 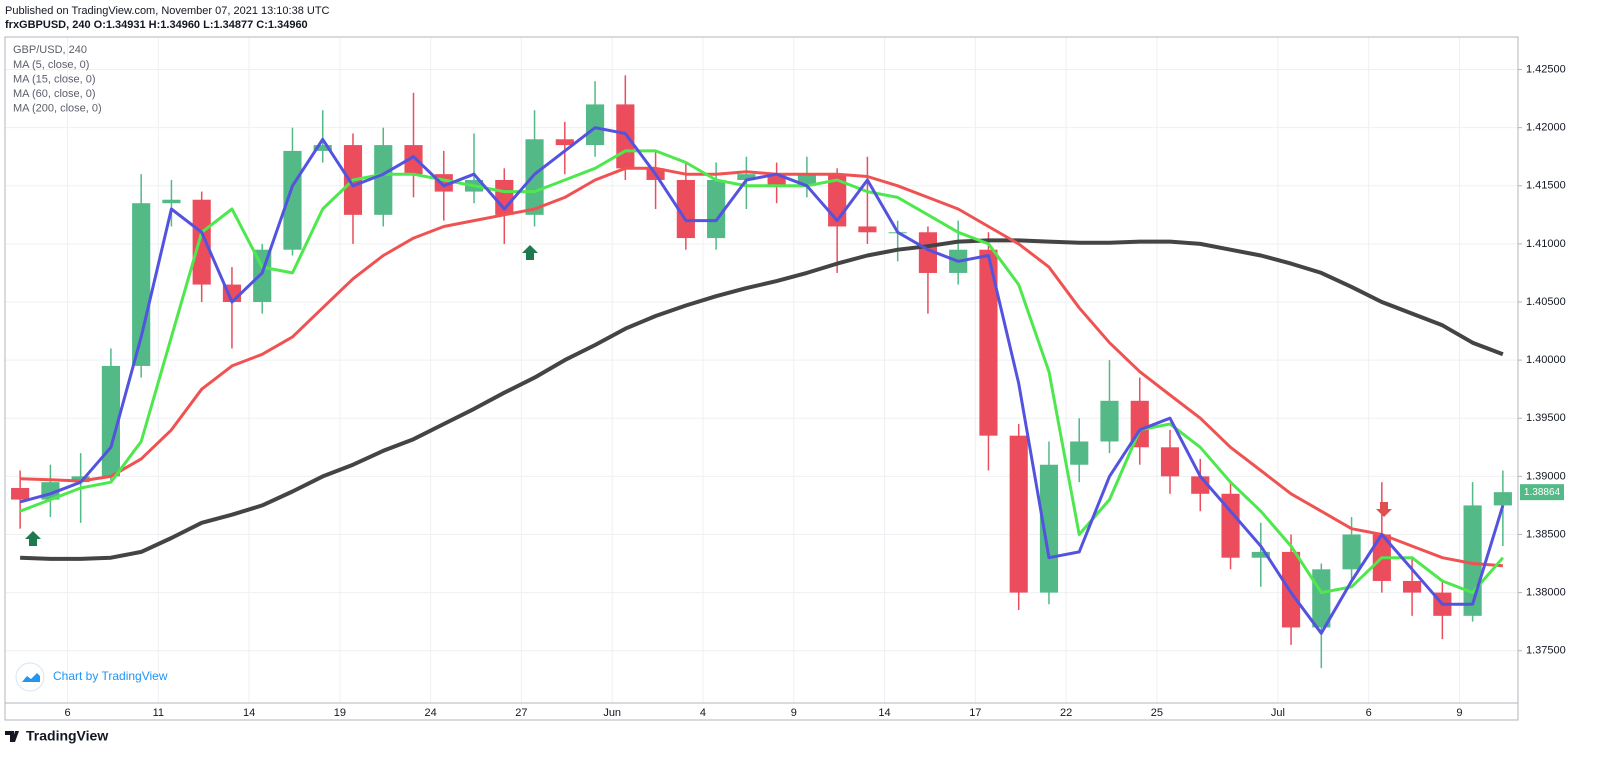 I want to click on x-tick-label: 22, so click(x=1066, y=713).